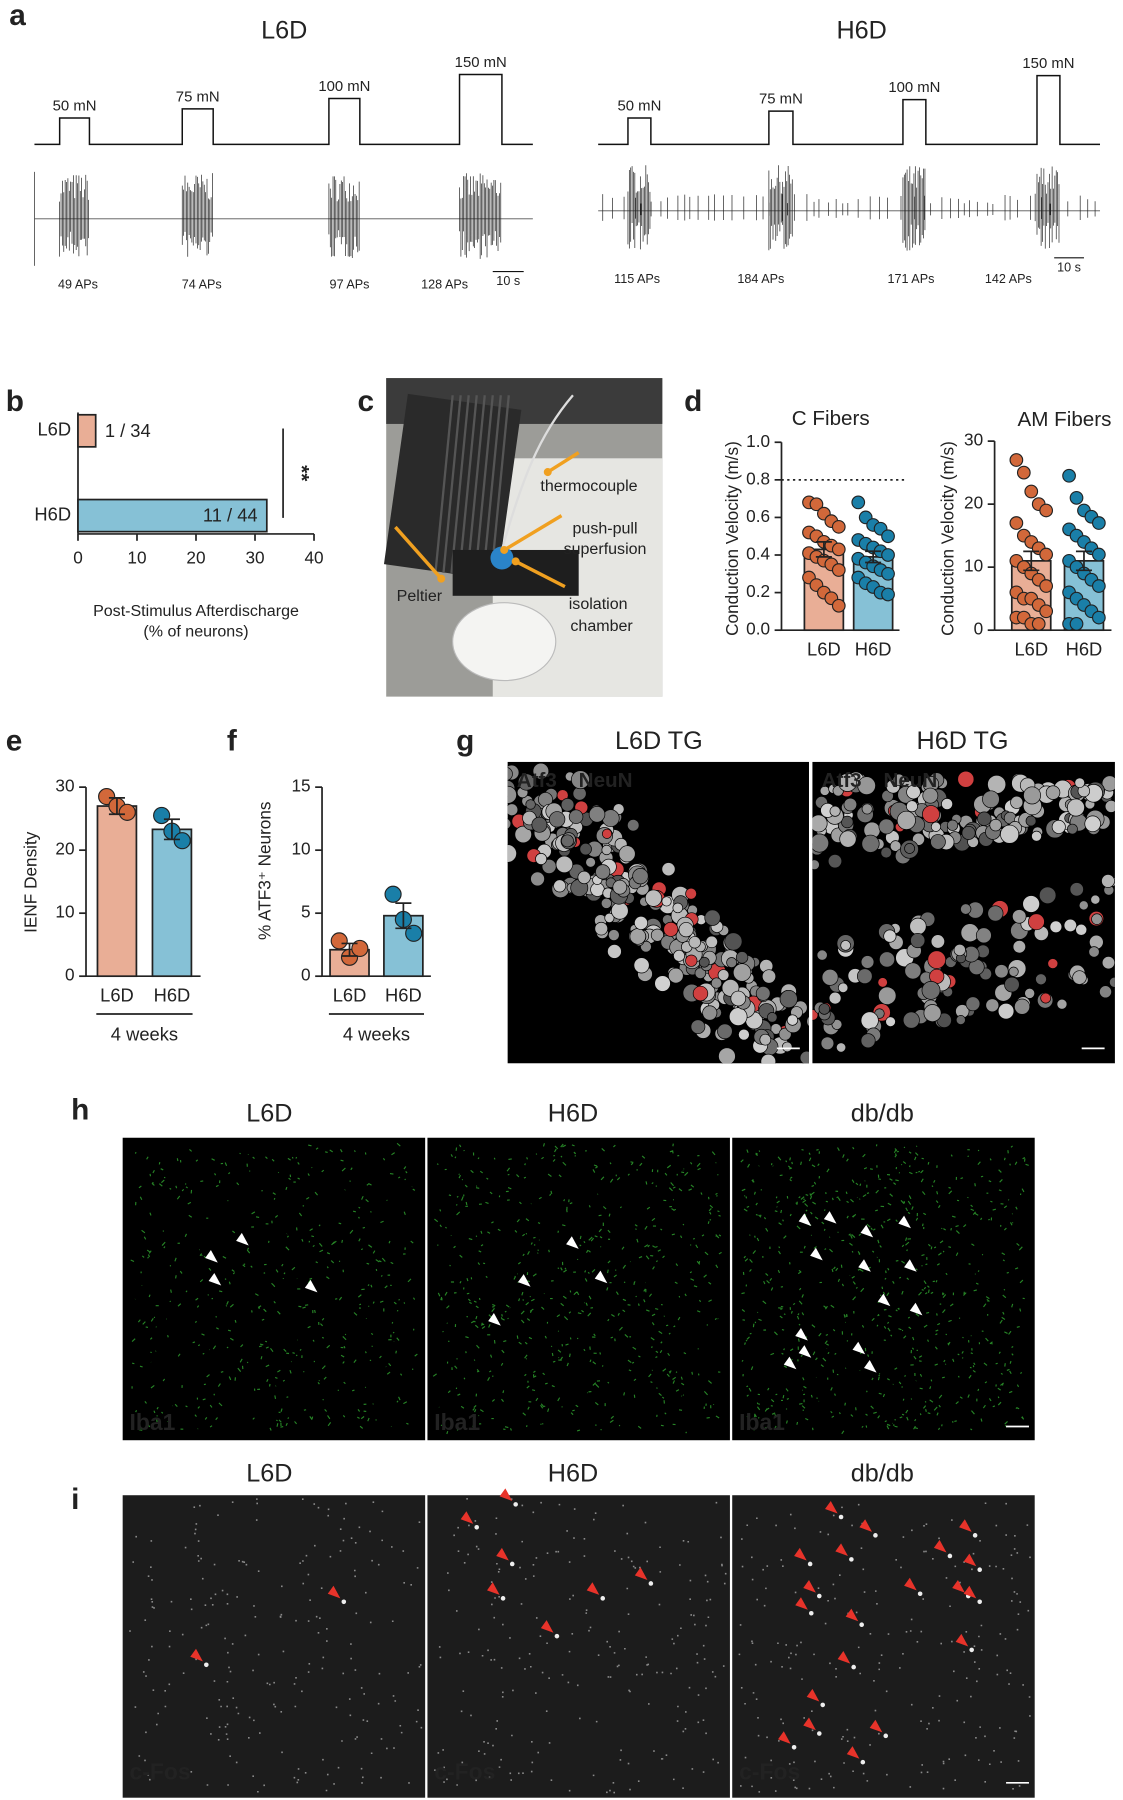 The image size is (1123, 1800). What do you see at coordinates (637, 279) in the screenshot?
I see `ap-count: 115 APs` at bounding box center [637, 279].